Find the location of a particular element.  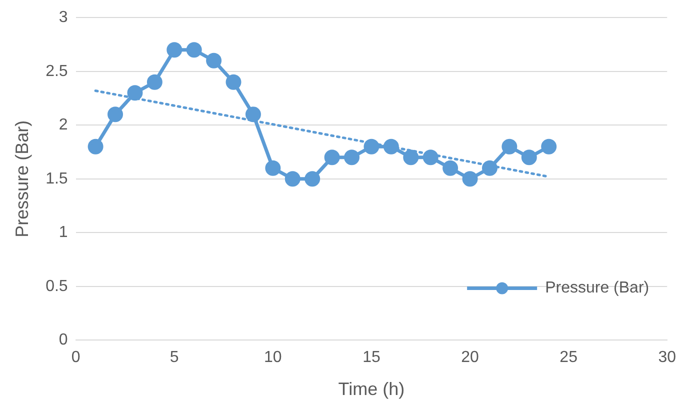

y-tick-label: 1.5 is located at coordinates (57, 179).